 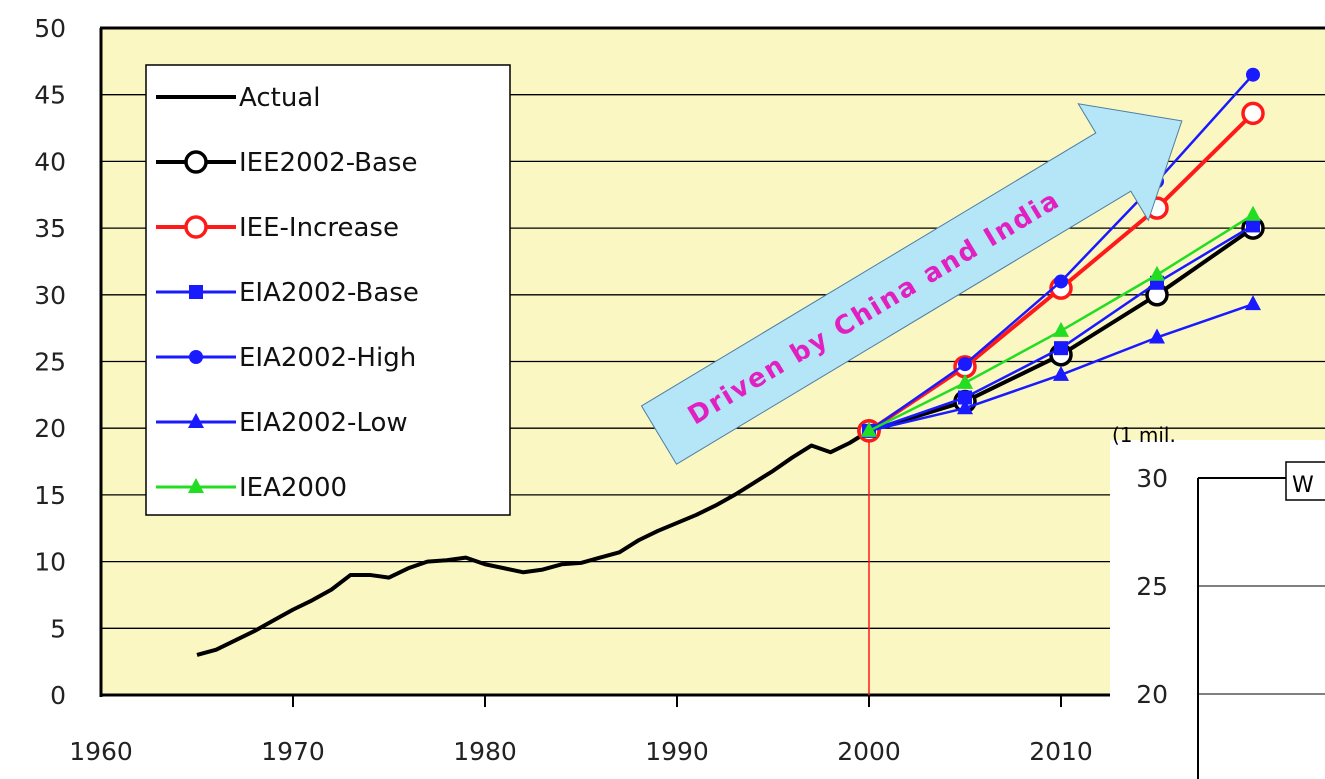 What do you see at coordinates (50, 562) in the screenshot?
I see `y-tick-label: 10` at bounding box center [50, 562].